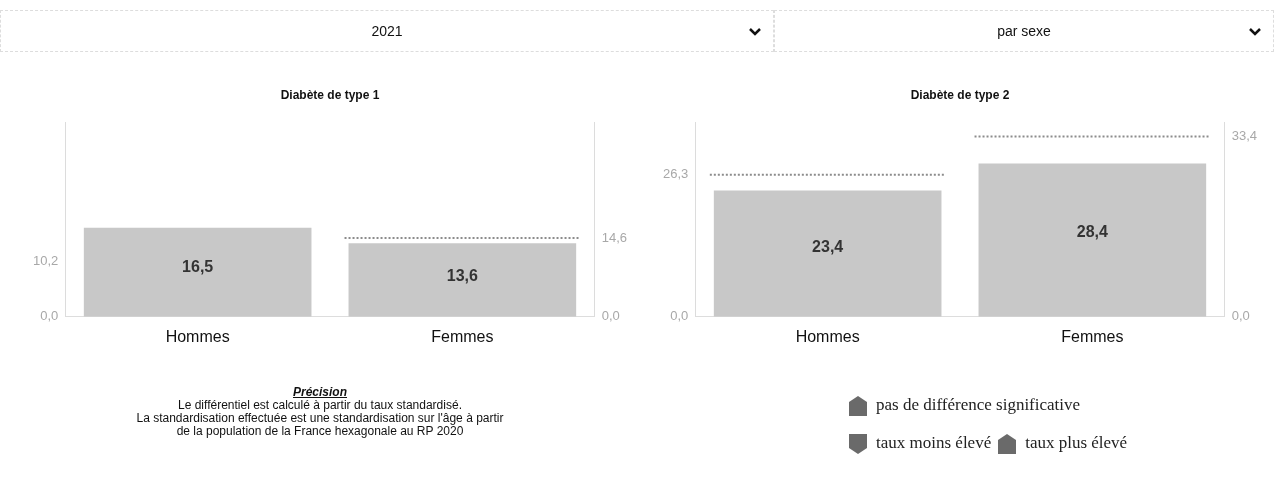 The image size is (1276, 488). I want to click on text: Précision, so click(320, 392).